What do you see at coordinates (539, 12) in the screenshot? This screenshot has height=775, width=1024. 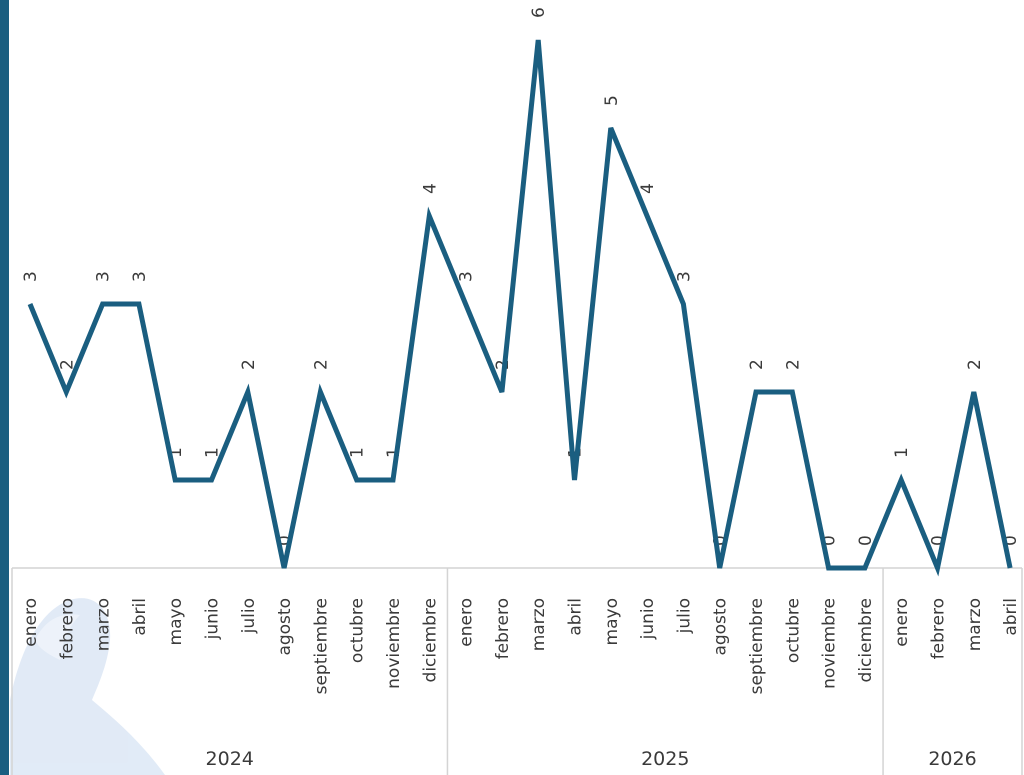 I see `data-label: 6` at bounding box center [539, 12].